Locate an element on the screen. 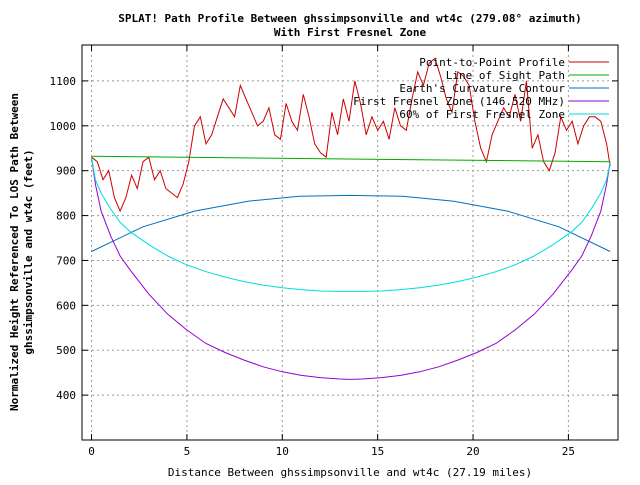  y-tick-label: 800 is located at coordinates (66, 216).